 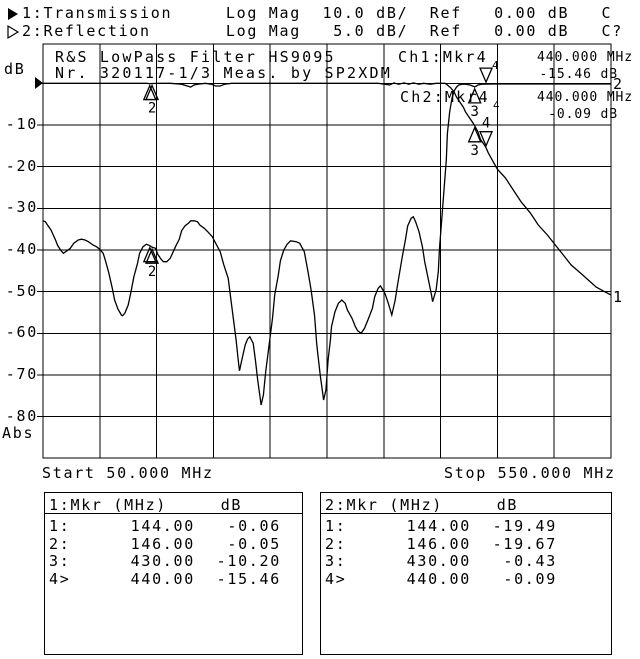 What do you see at coordinates (530, 561) in the screenshot?
I see `marker-db: -0.43` at bounding box center [530, 561].